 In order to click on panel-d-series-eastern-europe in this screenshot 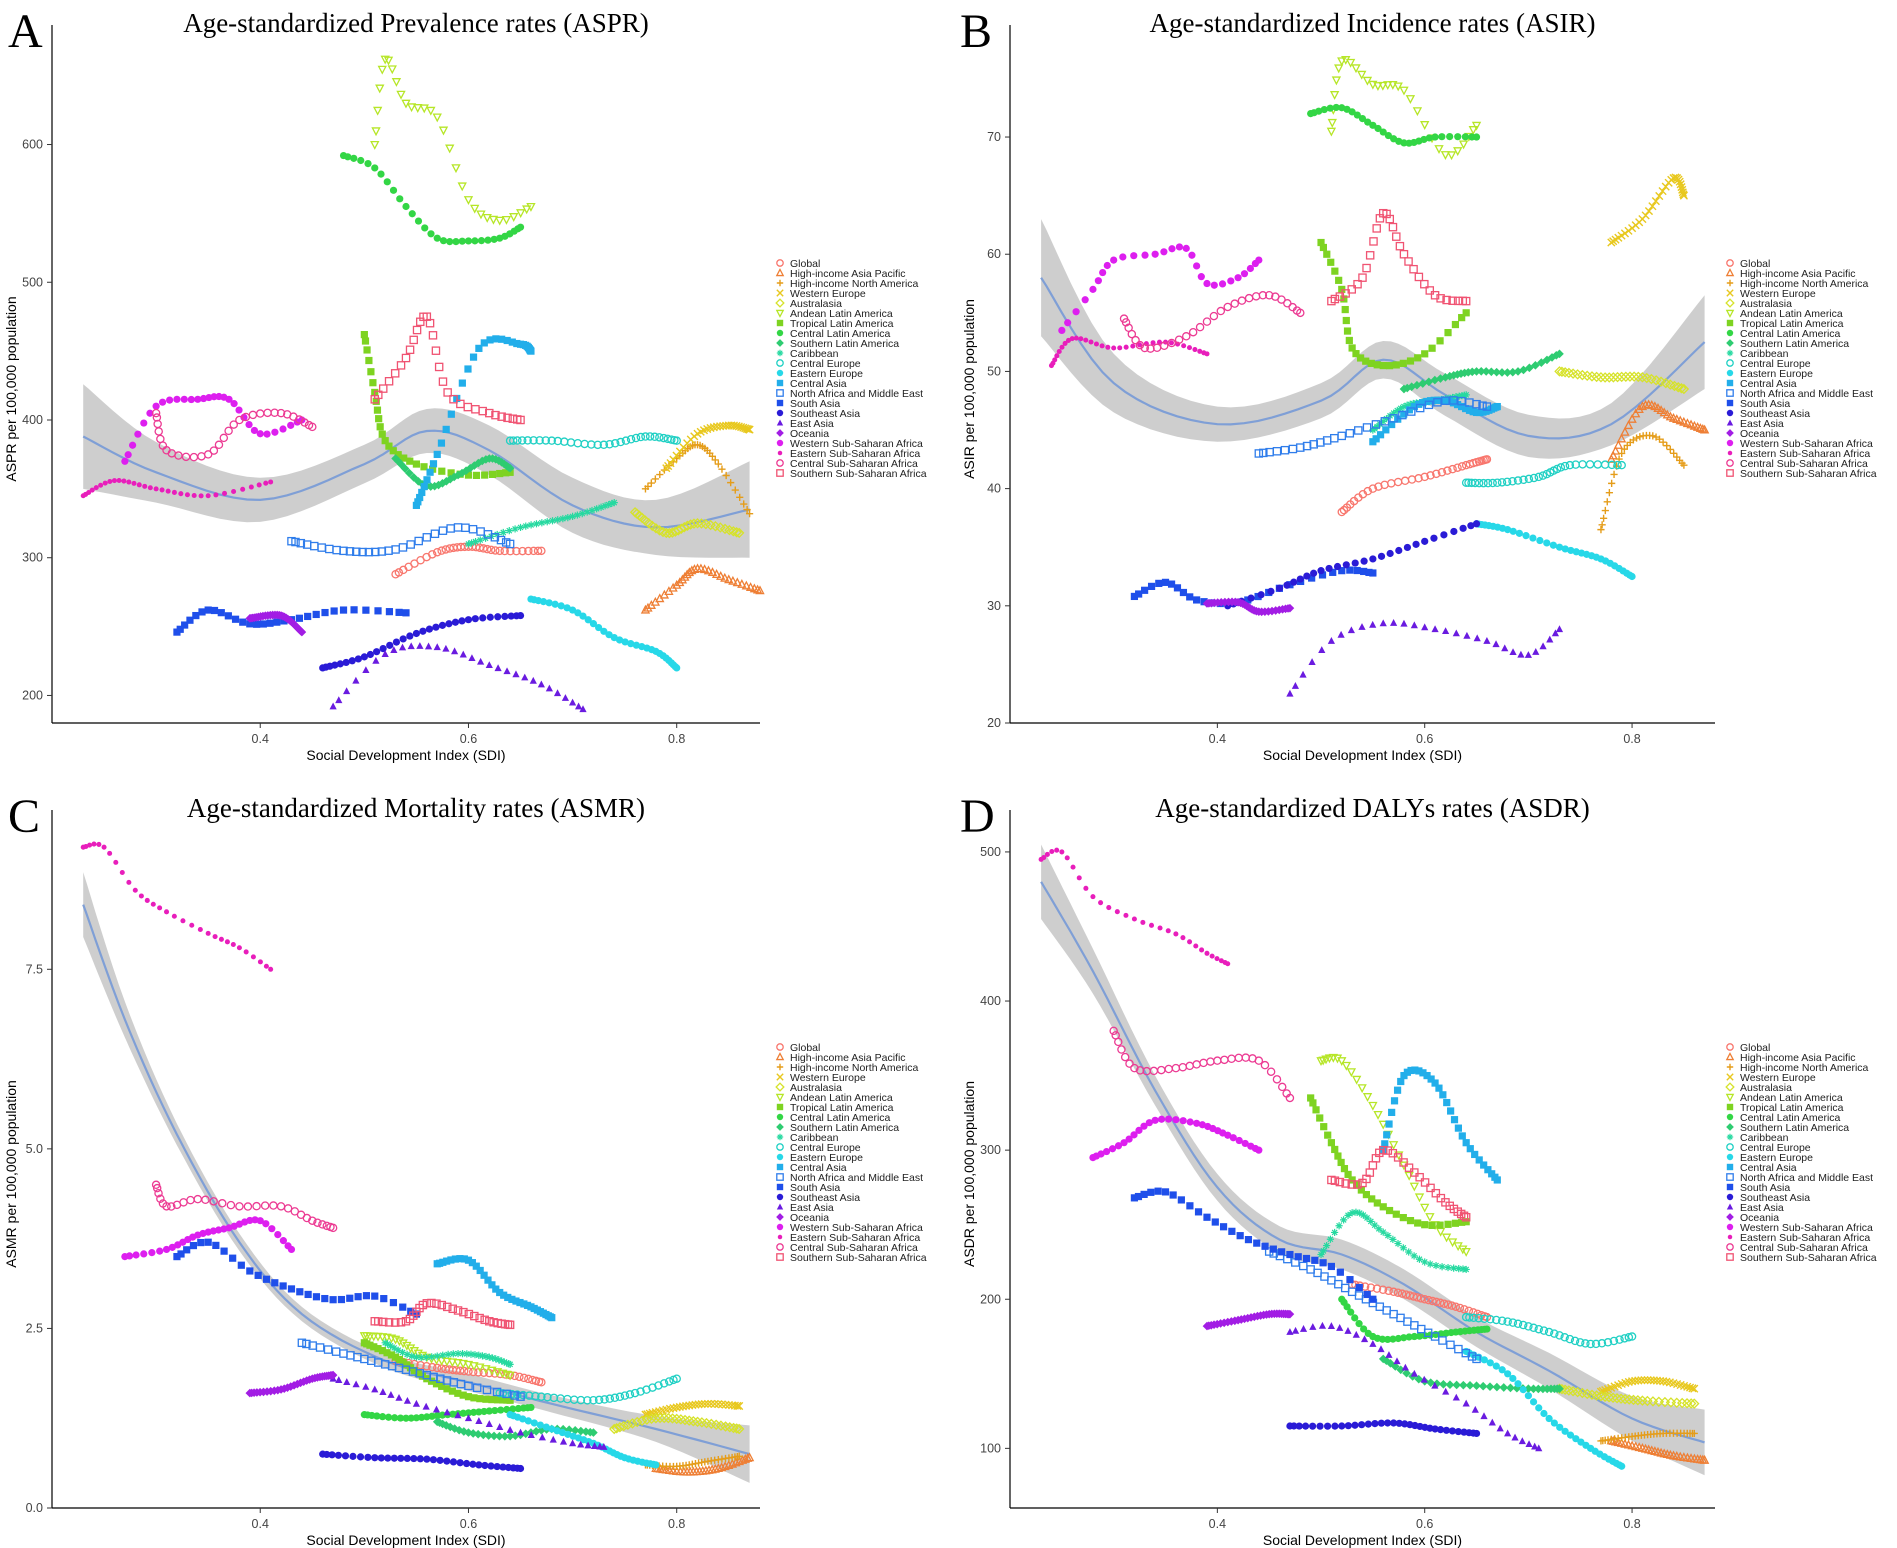, I will do `click(1544, 1408)`.